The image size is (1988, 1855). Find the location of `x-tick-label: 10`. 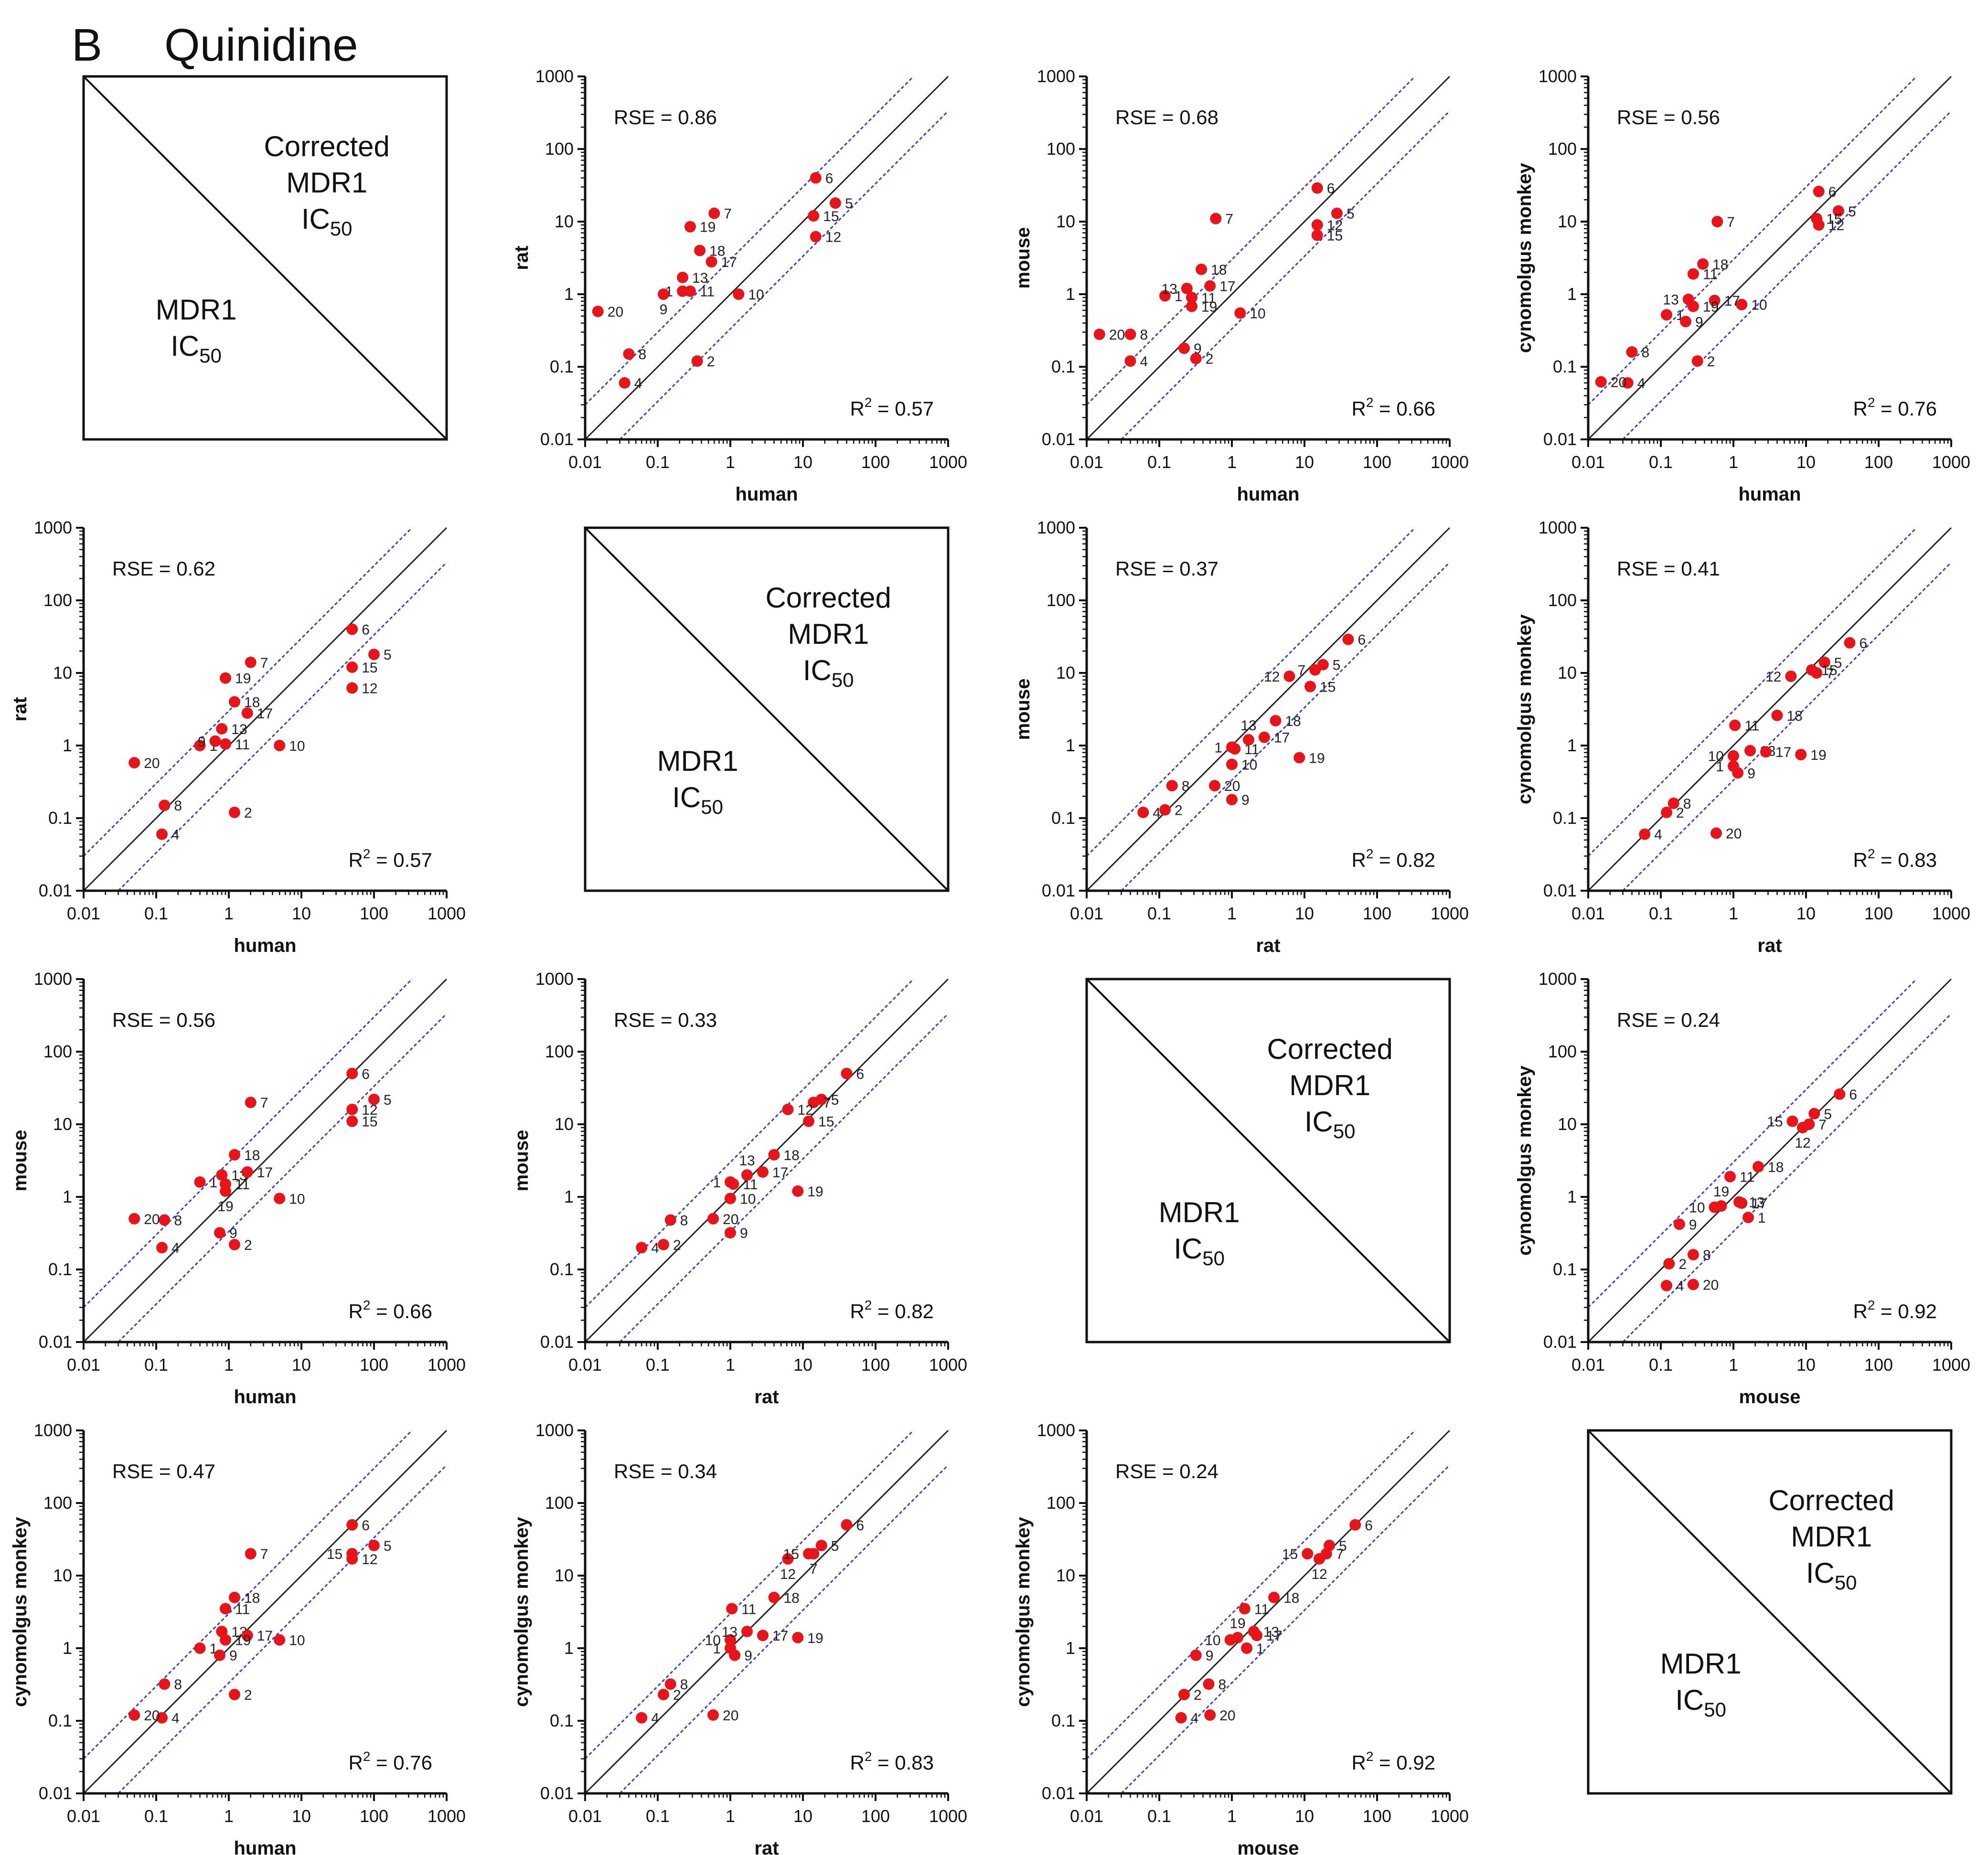

x-tick-label: 10 is located at coordinates (301, 1365).